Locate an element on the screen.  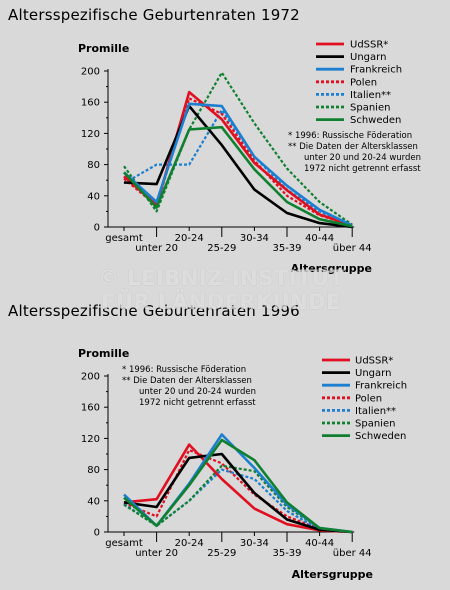
chart-title-1972: Altersspezifische Geburtenraten 1972 is located at coordinates (154, 15).